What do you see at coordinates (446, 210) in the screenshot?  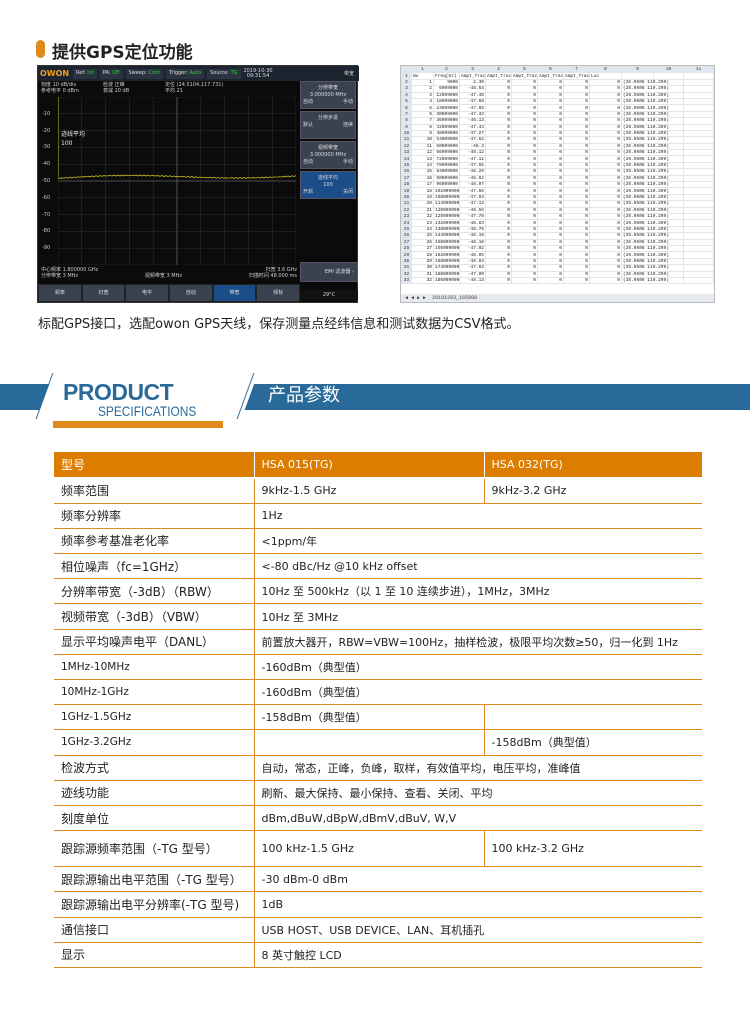 I see `cell: 120009000` at bounding box center [446, 210].